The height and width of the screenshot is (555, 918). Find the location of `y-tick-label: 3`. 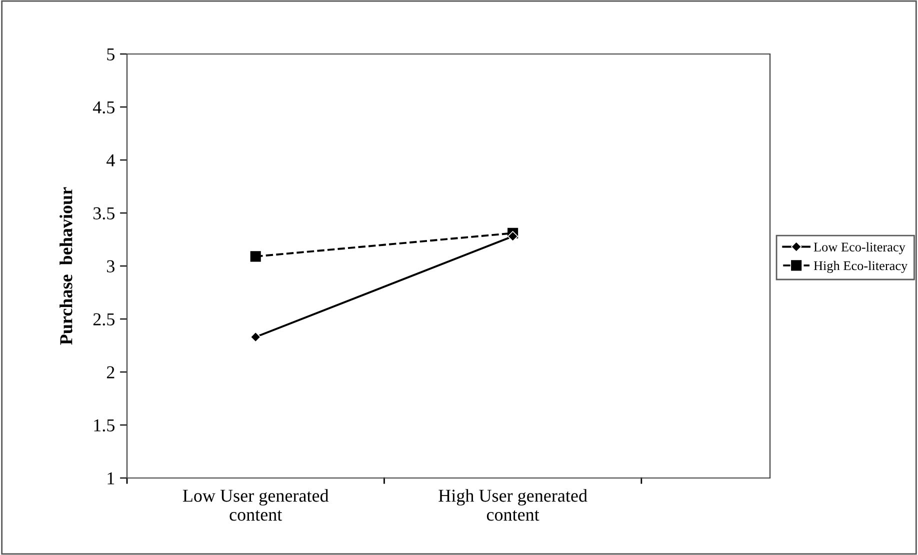

y-tick-label: 3 is located at coordinates (110, 266).